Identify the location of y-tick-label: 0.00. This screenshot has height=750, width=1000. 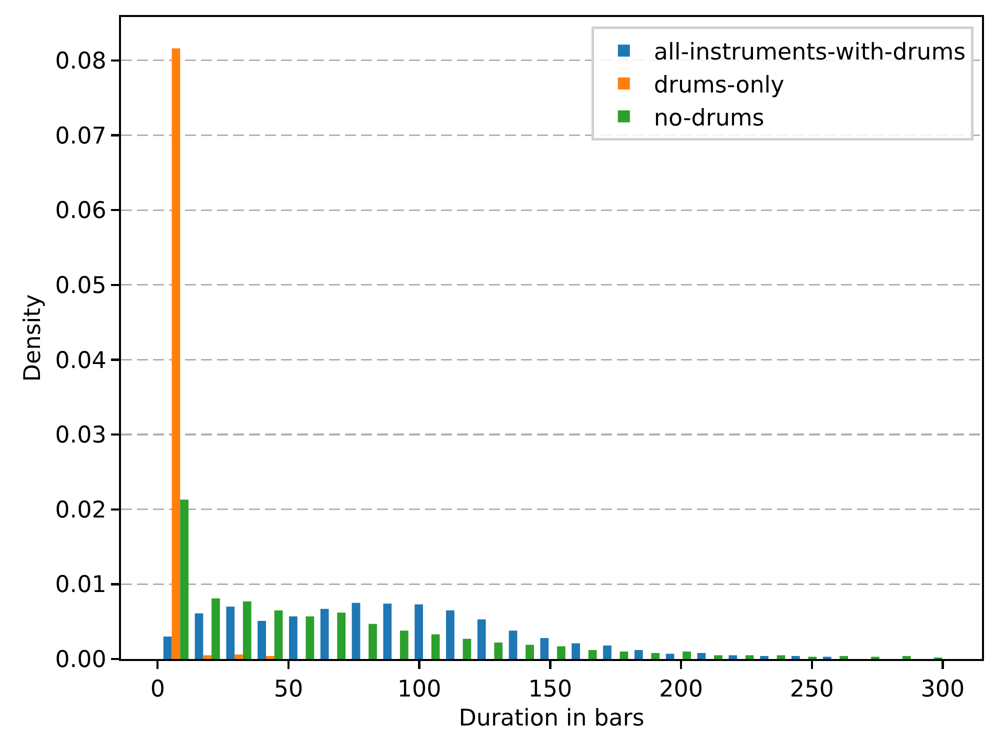
(80, 660).